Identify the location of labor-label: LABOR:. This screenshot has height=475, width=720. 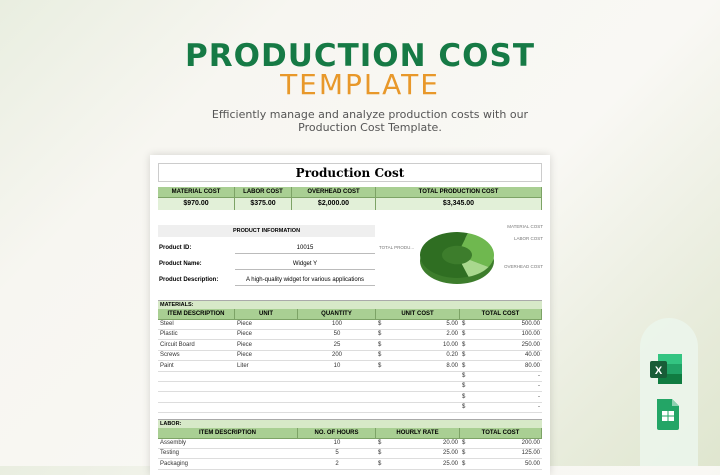
(350, 423).